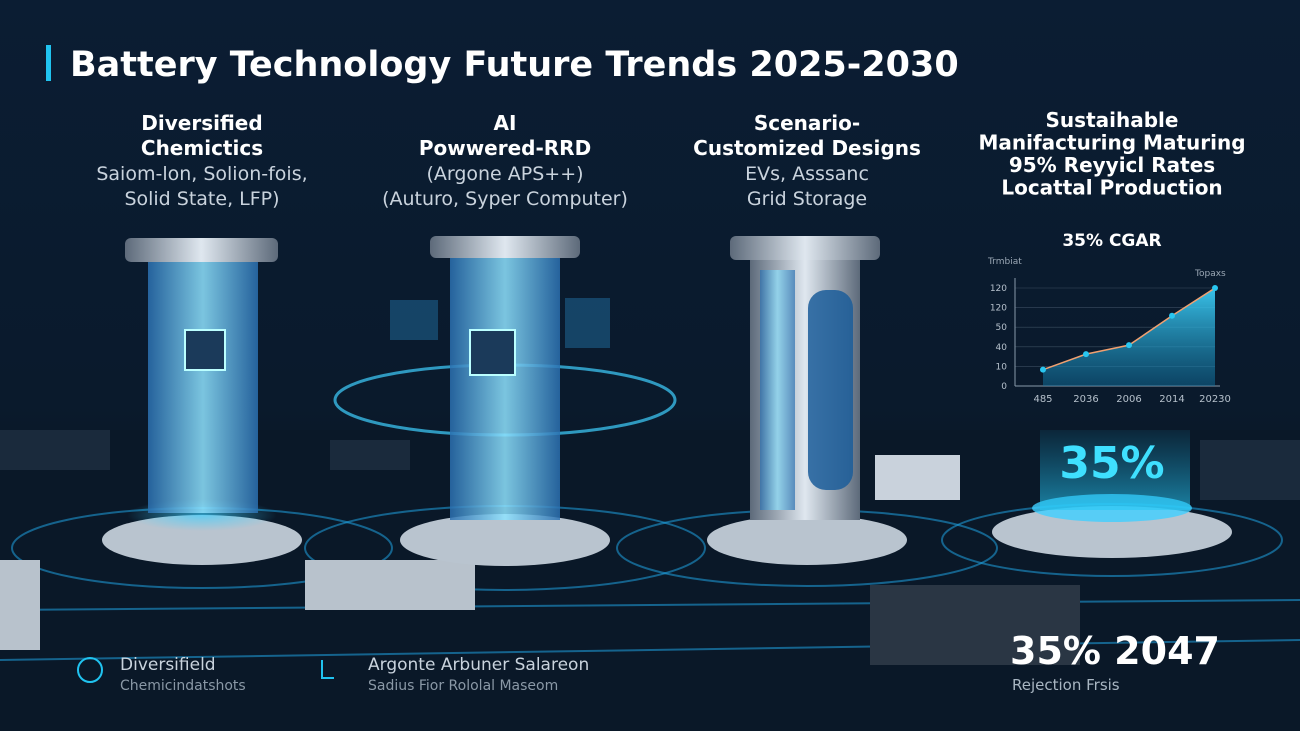 This screenshot has height=731, width=1300. What do you see at coordinates (1004, 262) in the screenshot?
I see `y-axis-label: Trmbiat` at bounding box center [1004, 262].